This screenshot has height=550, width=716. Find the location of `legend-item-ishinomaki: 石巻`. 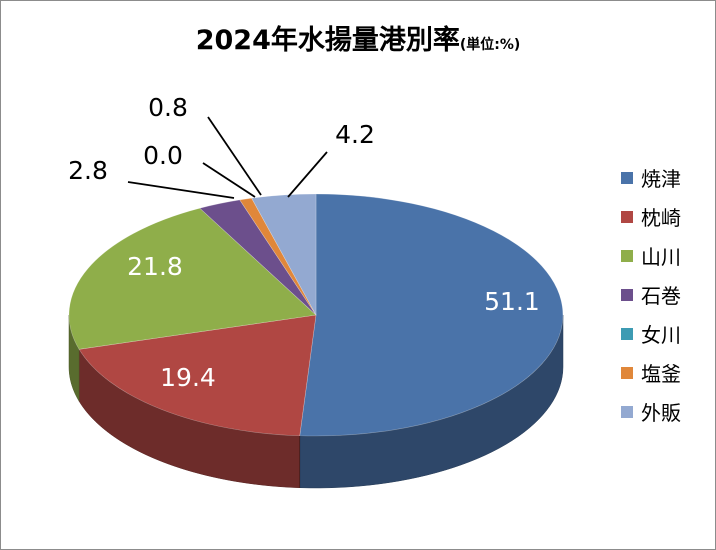

legend-item-ishinomaki: 石巻 is located at coordinates (651, 294).